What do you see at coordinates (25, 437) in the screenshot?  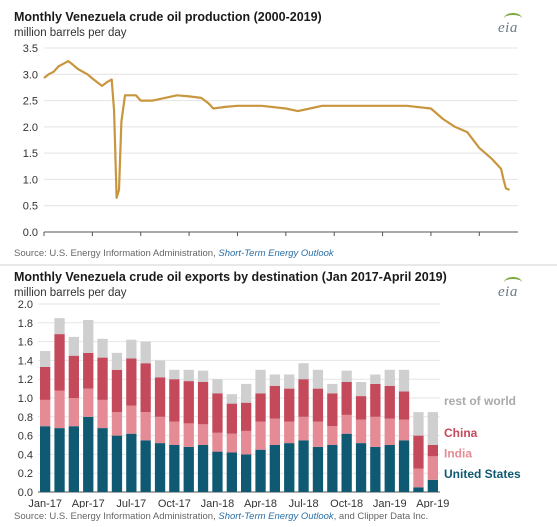 I see `y-tick-label: 0.6` at bounding box center [25, 437].